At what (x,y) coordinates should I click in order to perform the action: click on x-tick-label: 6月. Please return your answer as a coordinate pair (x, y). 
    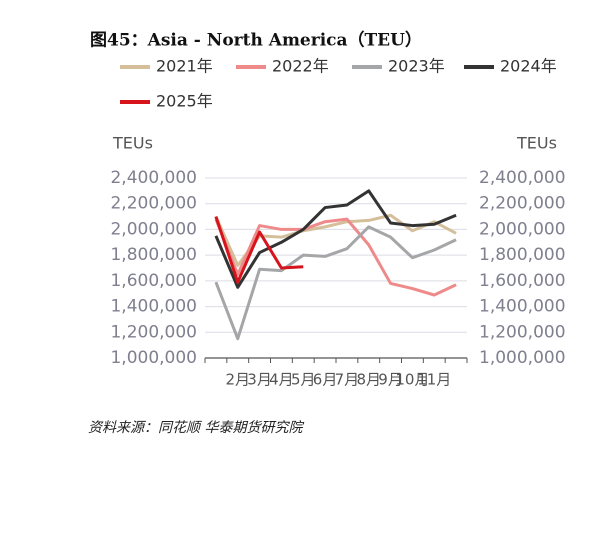
    Looking at the image, I should click on (325, 380).